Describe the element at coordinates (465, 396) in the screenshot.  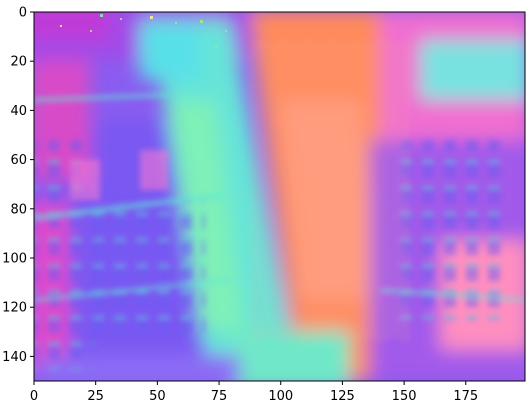
I see `x-tick-label: 175` at that location.